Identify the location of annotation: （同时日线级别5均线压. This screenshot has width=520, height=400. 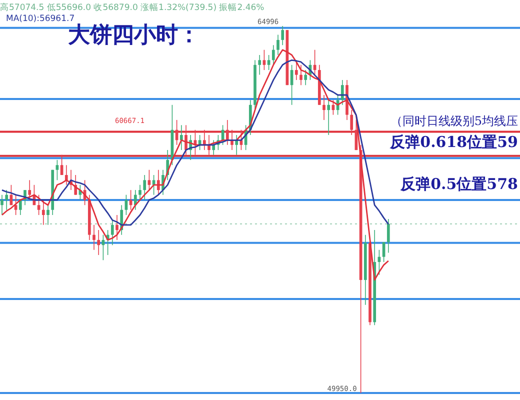
(454, 121).